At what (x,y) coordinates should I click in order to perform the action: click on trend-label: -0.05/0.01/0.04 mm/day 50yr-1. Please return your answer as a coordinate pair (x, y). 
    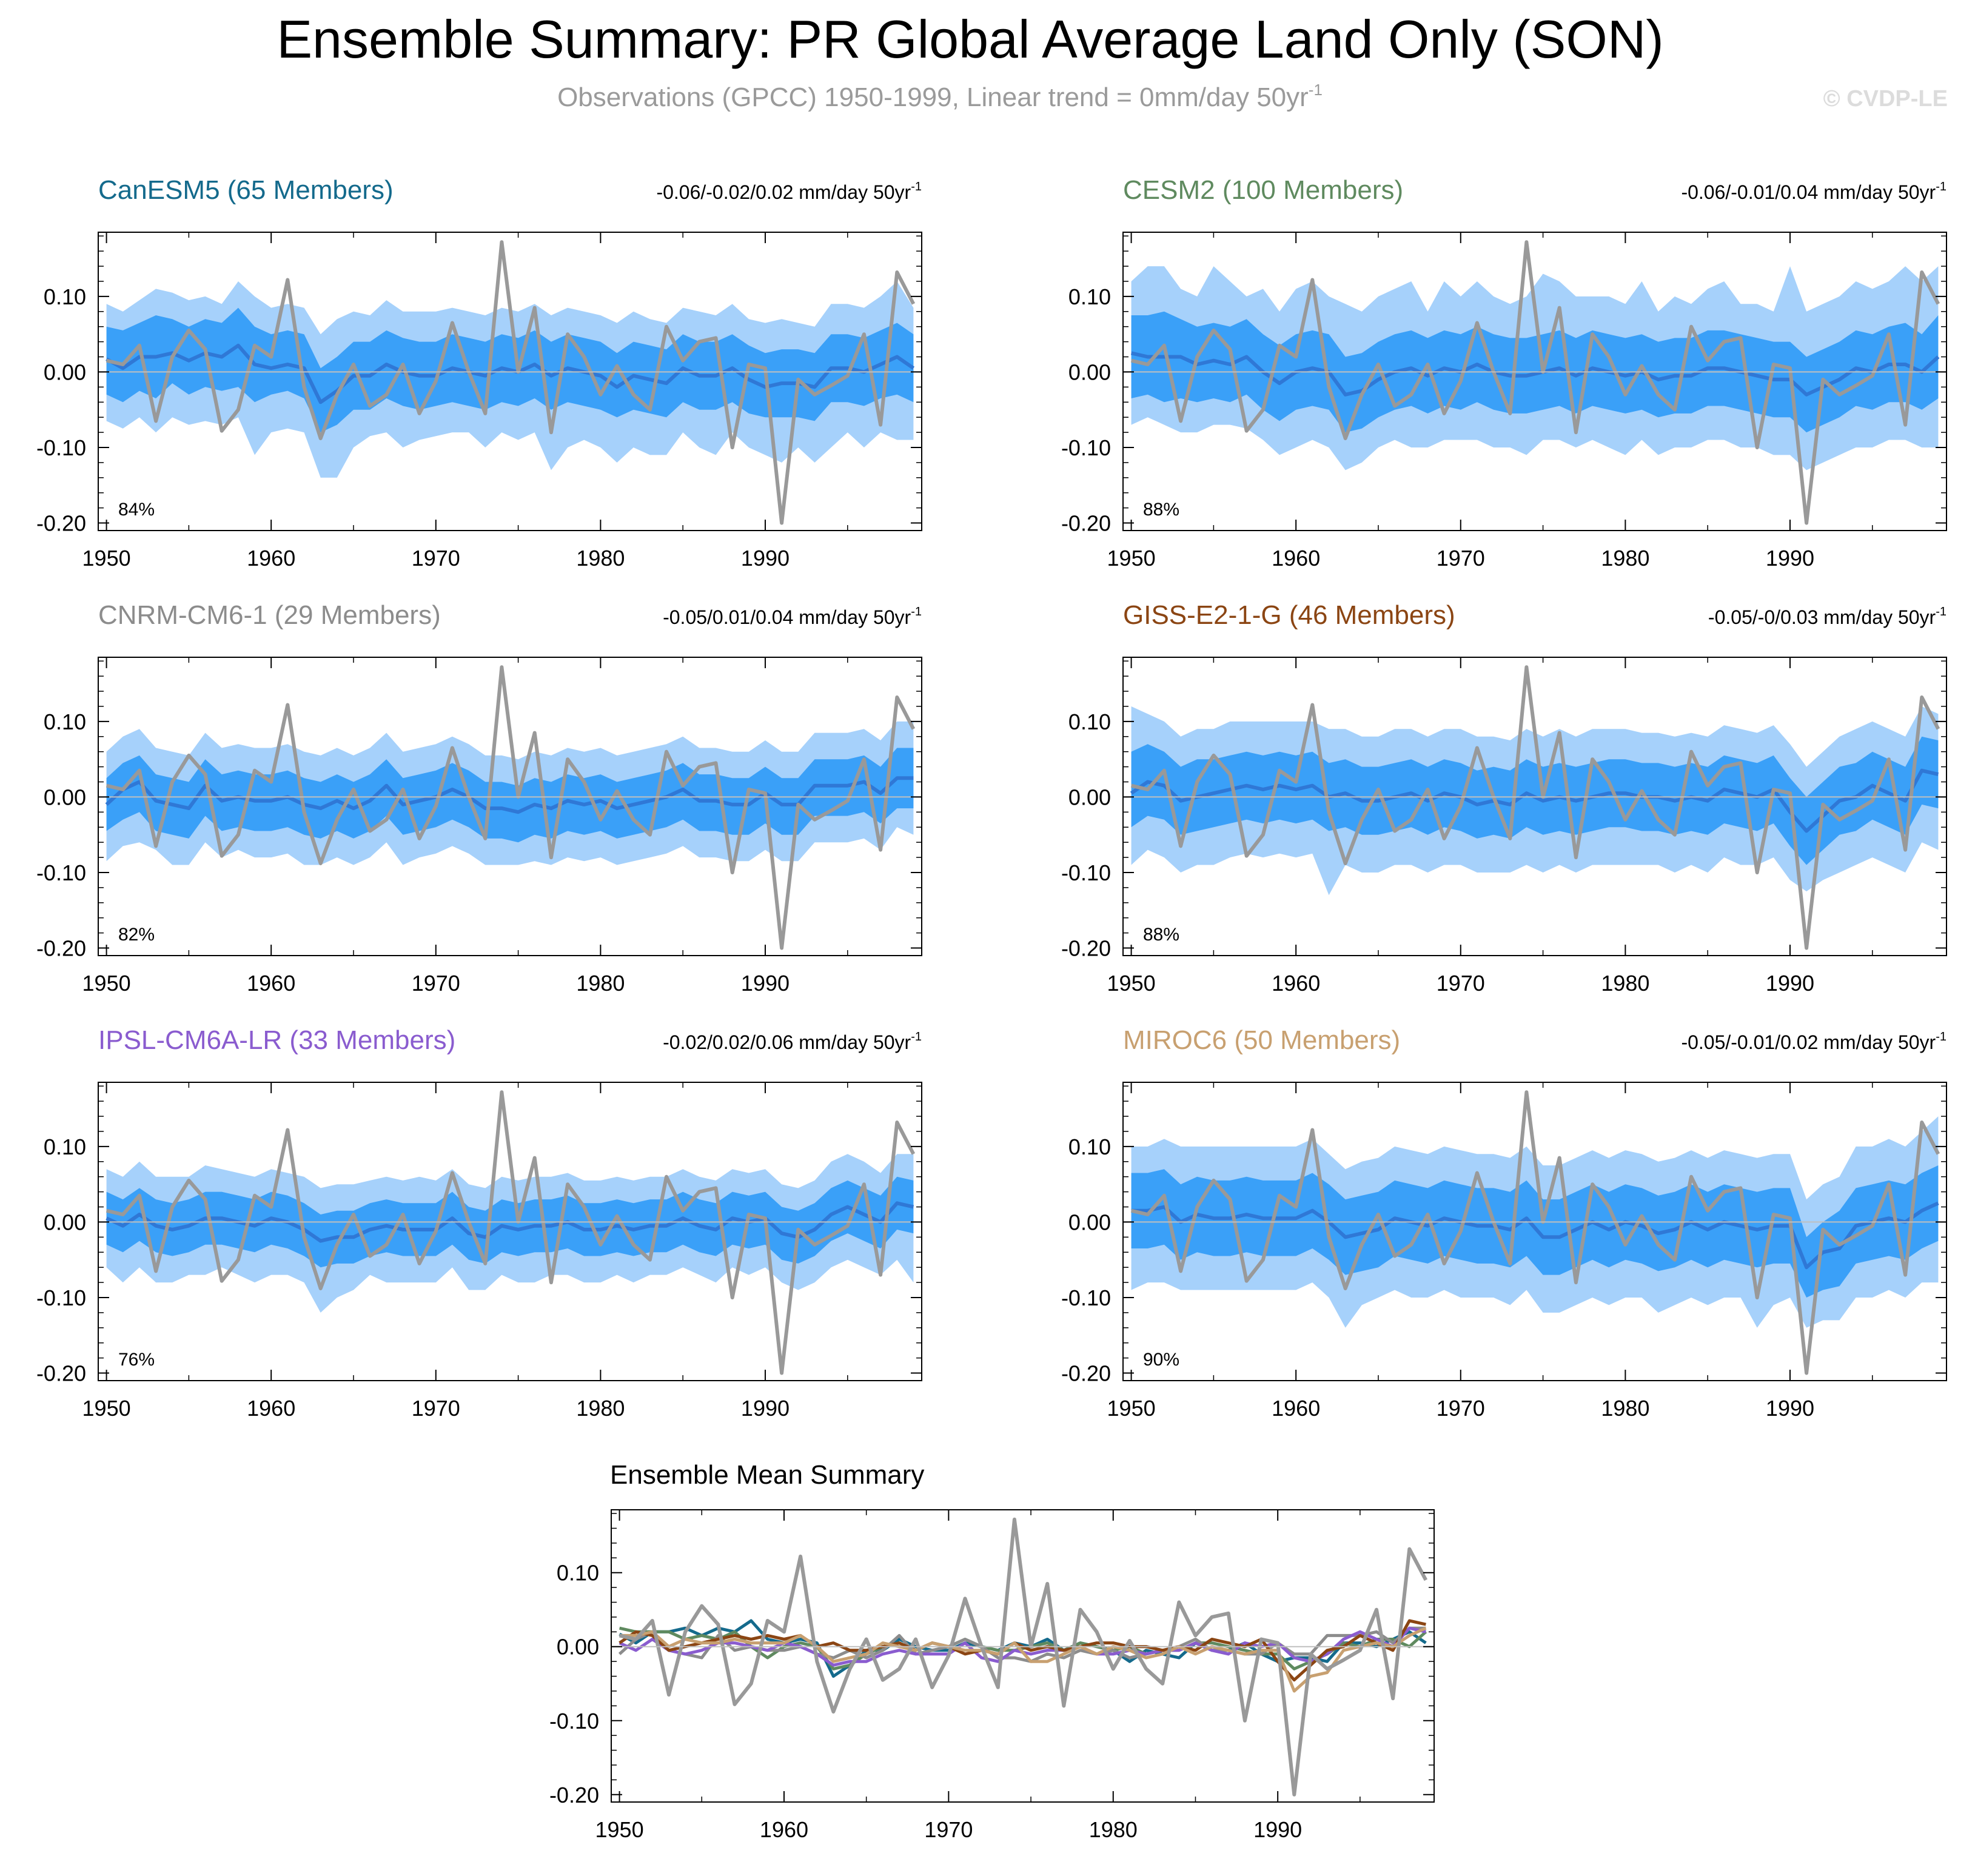
    Looking at the image, I should click on (792, 616).